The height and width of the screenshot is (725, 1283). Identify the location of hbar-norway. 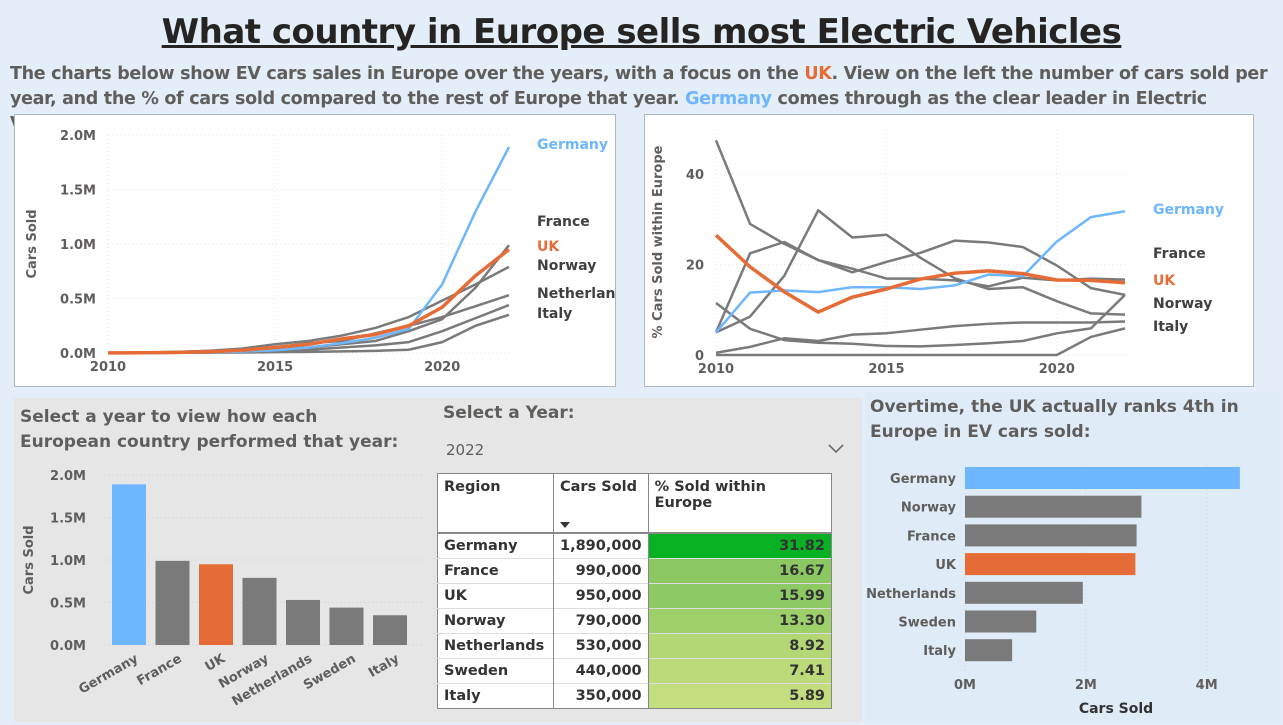
(1053, 506).